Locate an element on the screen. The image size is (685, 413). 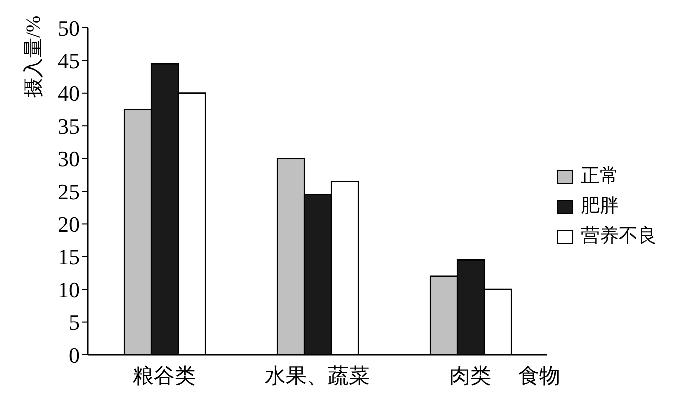
x-axis-title: 食物 is located at coordinates (539, 376).